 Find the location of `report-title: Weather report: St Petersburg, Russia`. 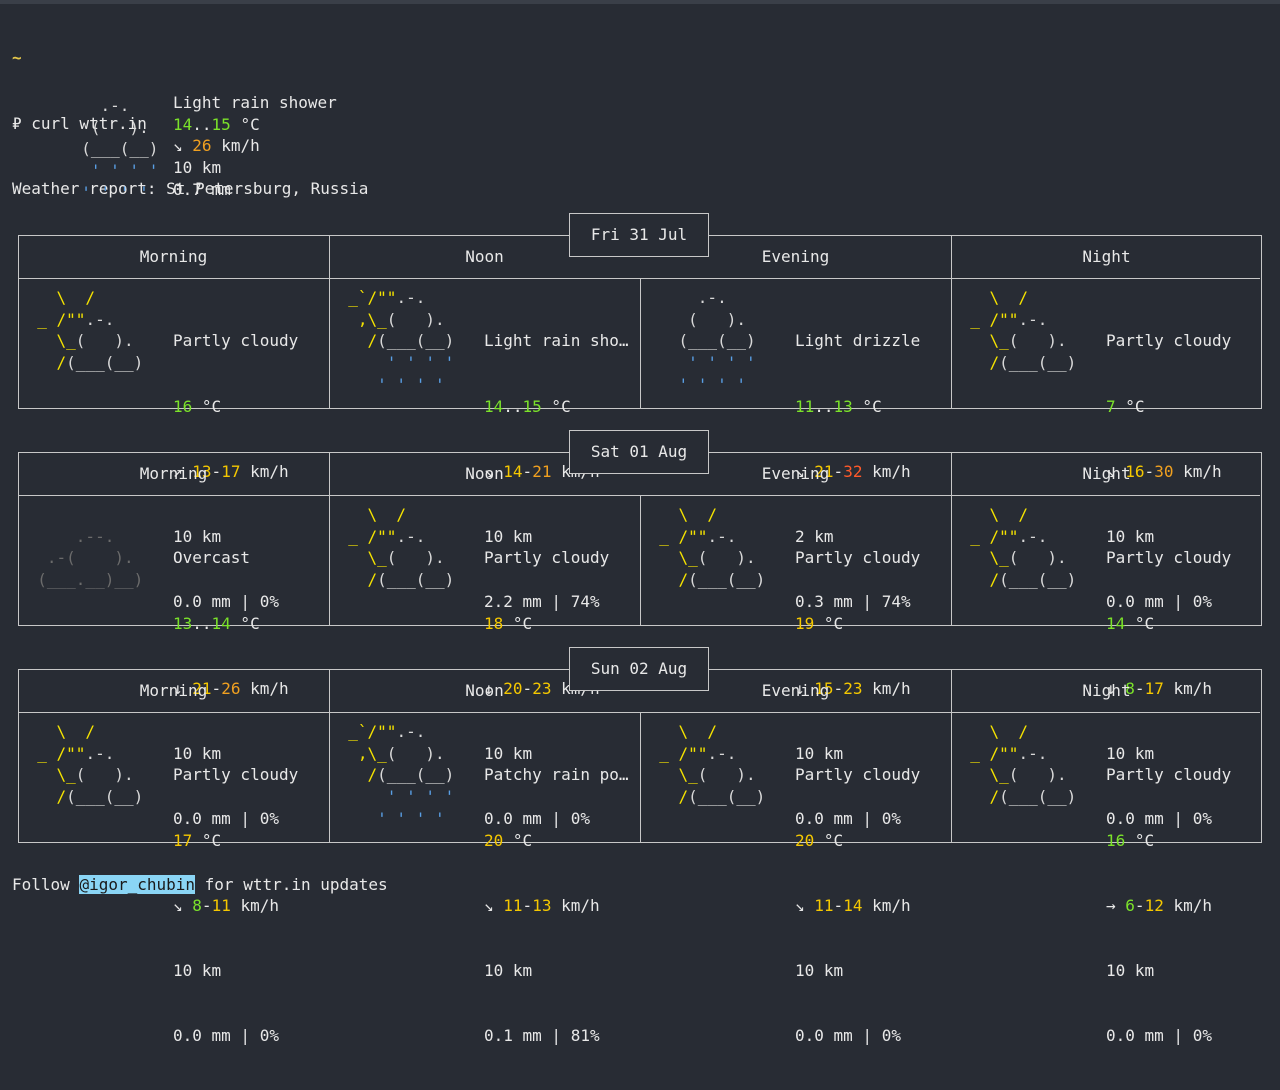

report-title: Weather report: St Petersburg, Russia is located at coordinates (190, 188).